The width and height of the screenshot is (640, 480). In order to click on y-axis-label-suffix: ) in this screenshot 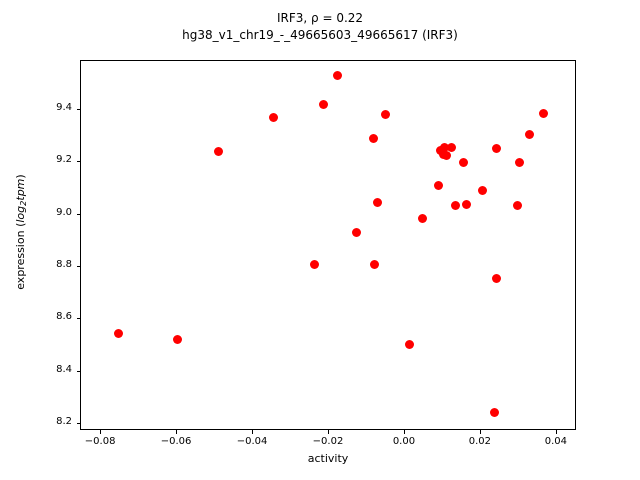, I will do `click(20, 176)`.